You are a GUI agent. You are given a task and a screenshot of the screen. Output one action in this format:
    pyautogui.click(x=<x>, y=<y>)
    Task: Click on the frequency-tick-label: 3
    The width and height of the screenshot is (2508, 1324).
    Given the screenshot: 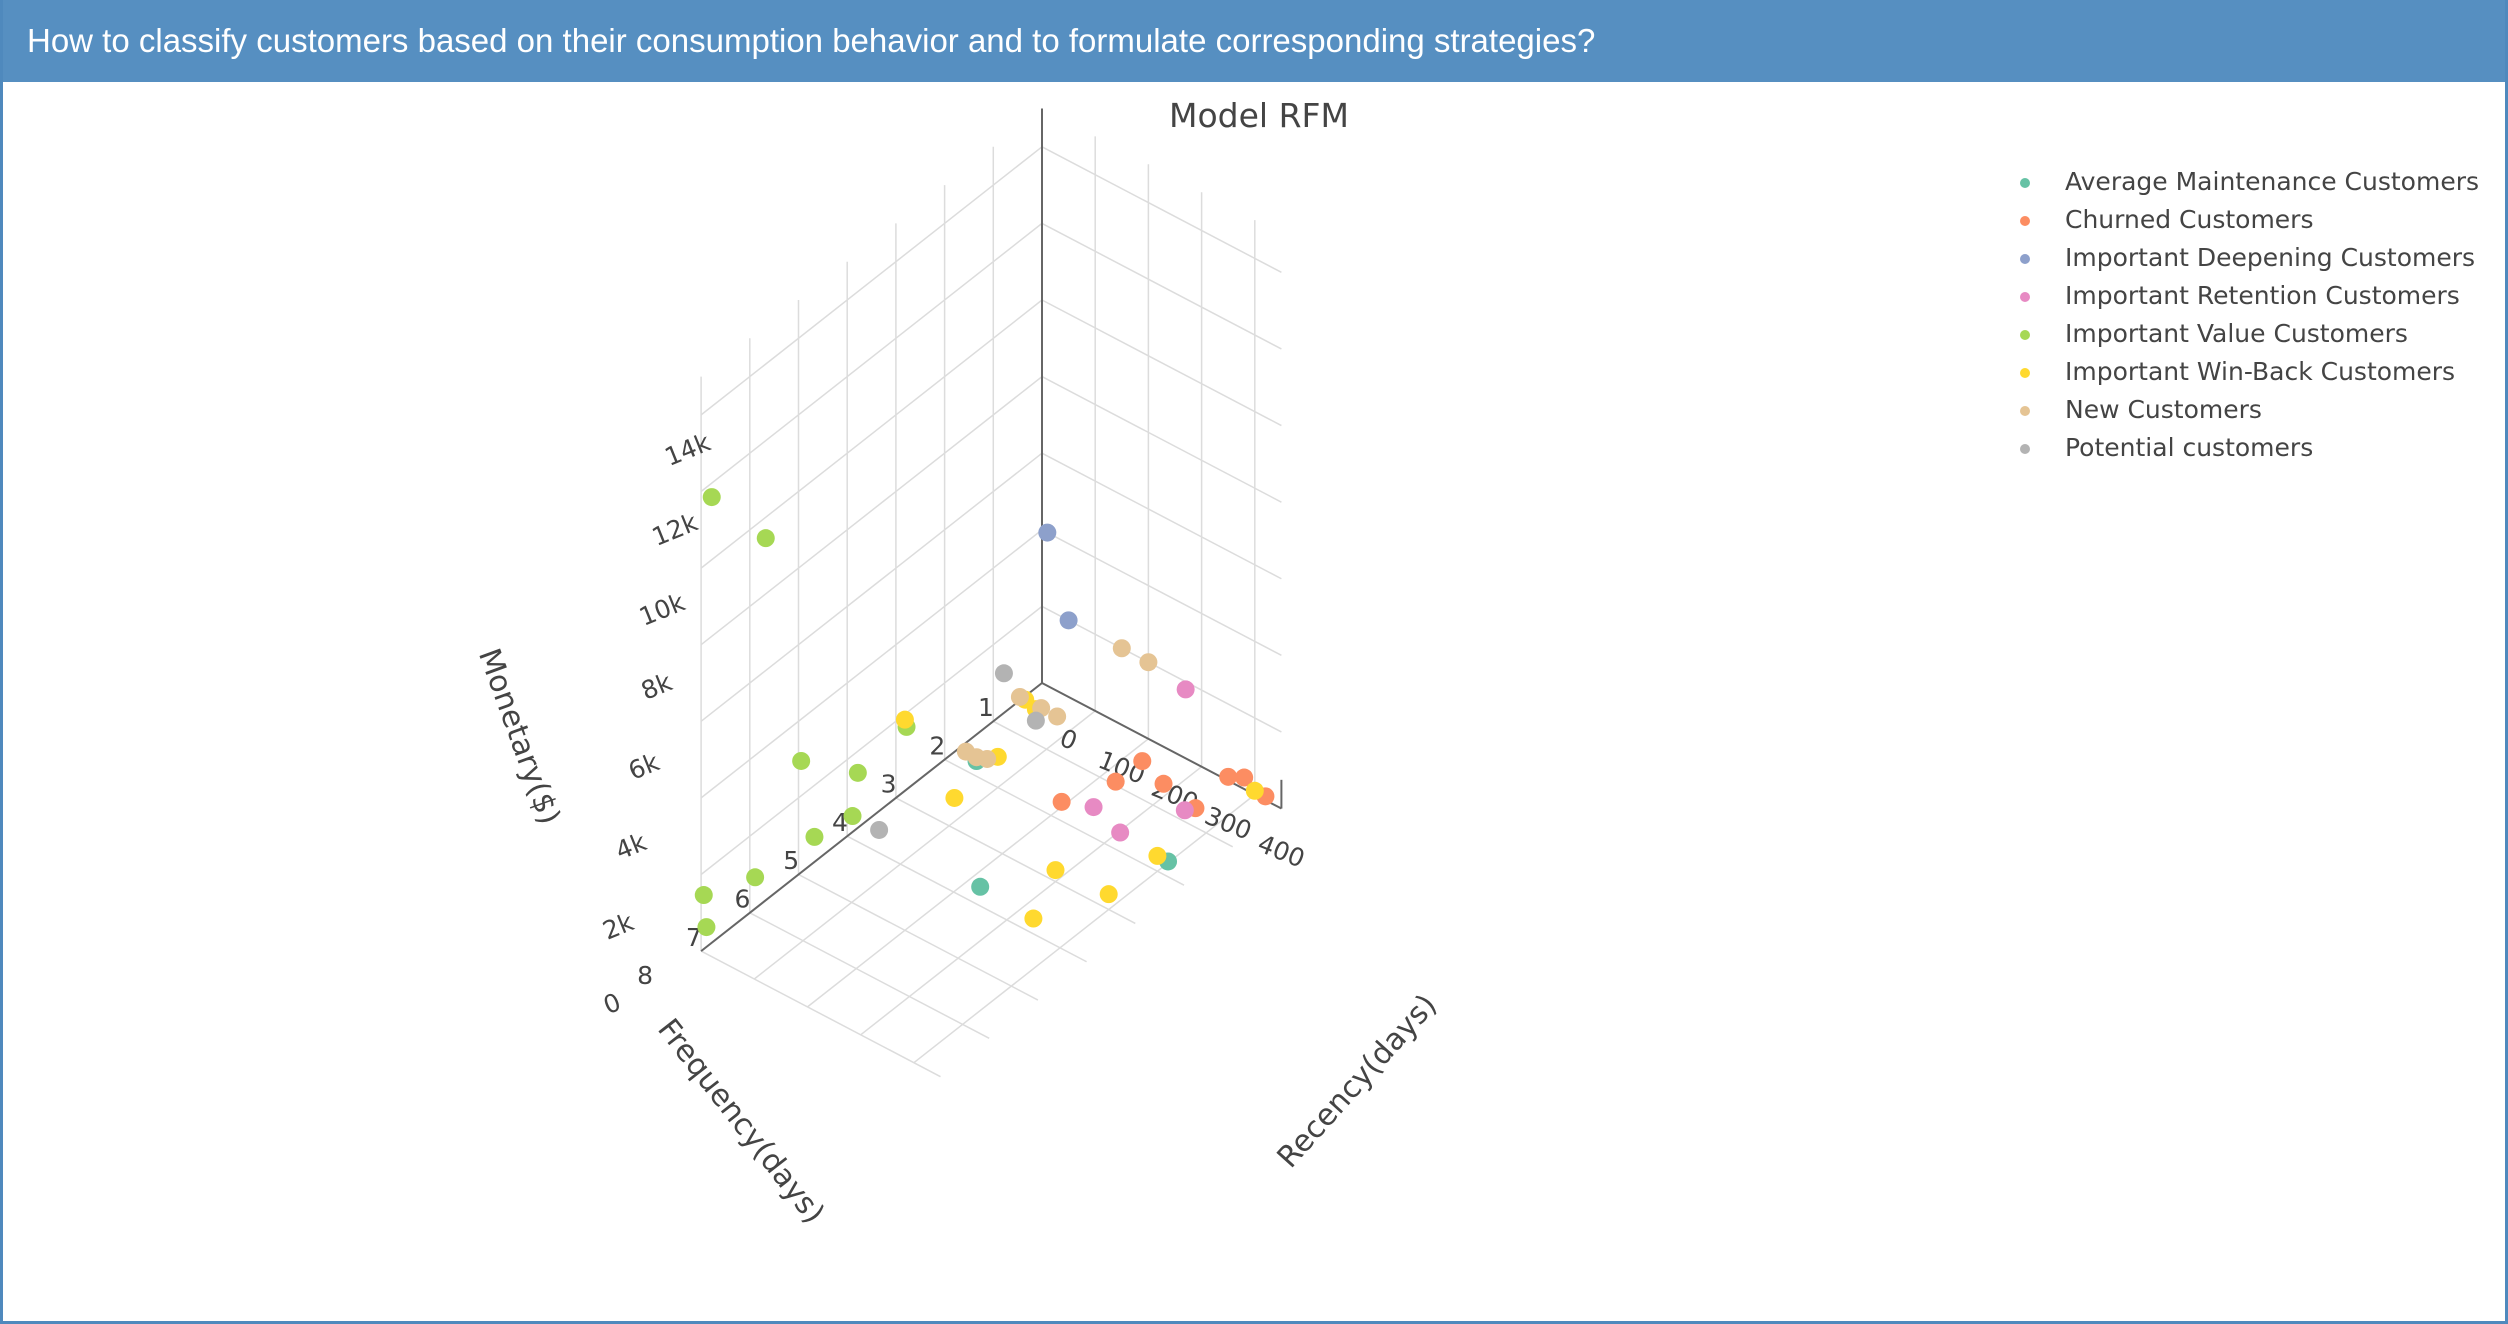 What is the action you would take?
    pyautogui.click(x=889, y=784)
    